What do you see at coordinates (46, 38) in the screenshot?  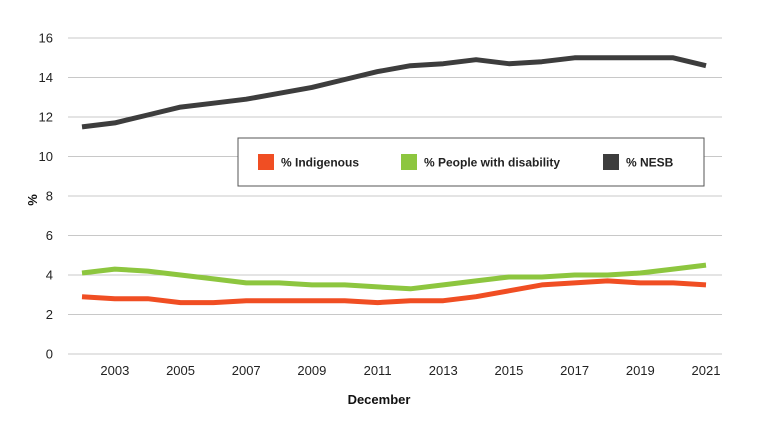 I see `y-tick-label: 16` at bounding box center [46, 38].